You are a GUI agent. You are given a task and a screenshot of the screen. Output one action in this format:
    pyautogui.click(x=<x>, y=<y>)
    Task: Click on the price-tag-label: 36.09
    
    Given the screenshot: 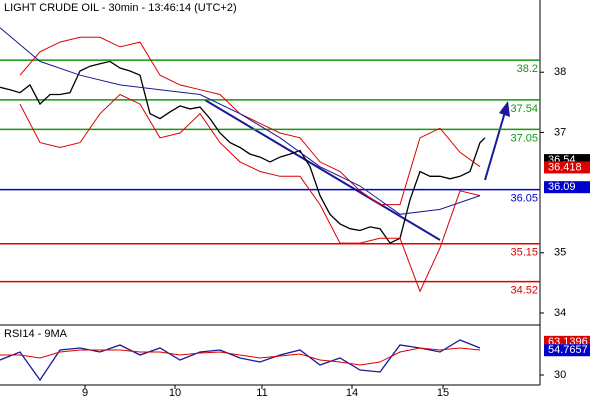 What is the action you would take?
    pyautogui.click(x=562, y=187)
    